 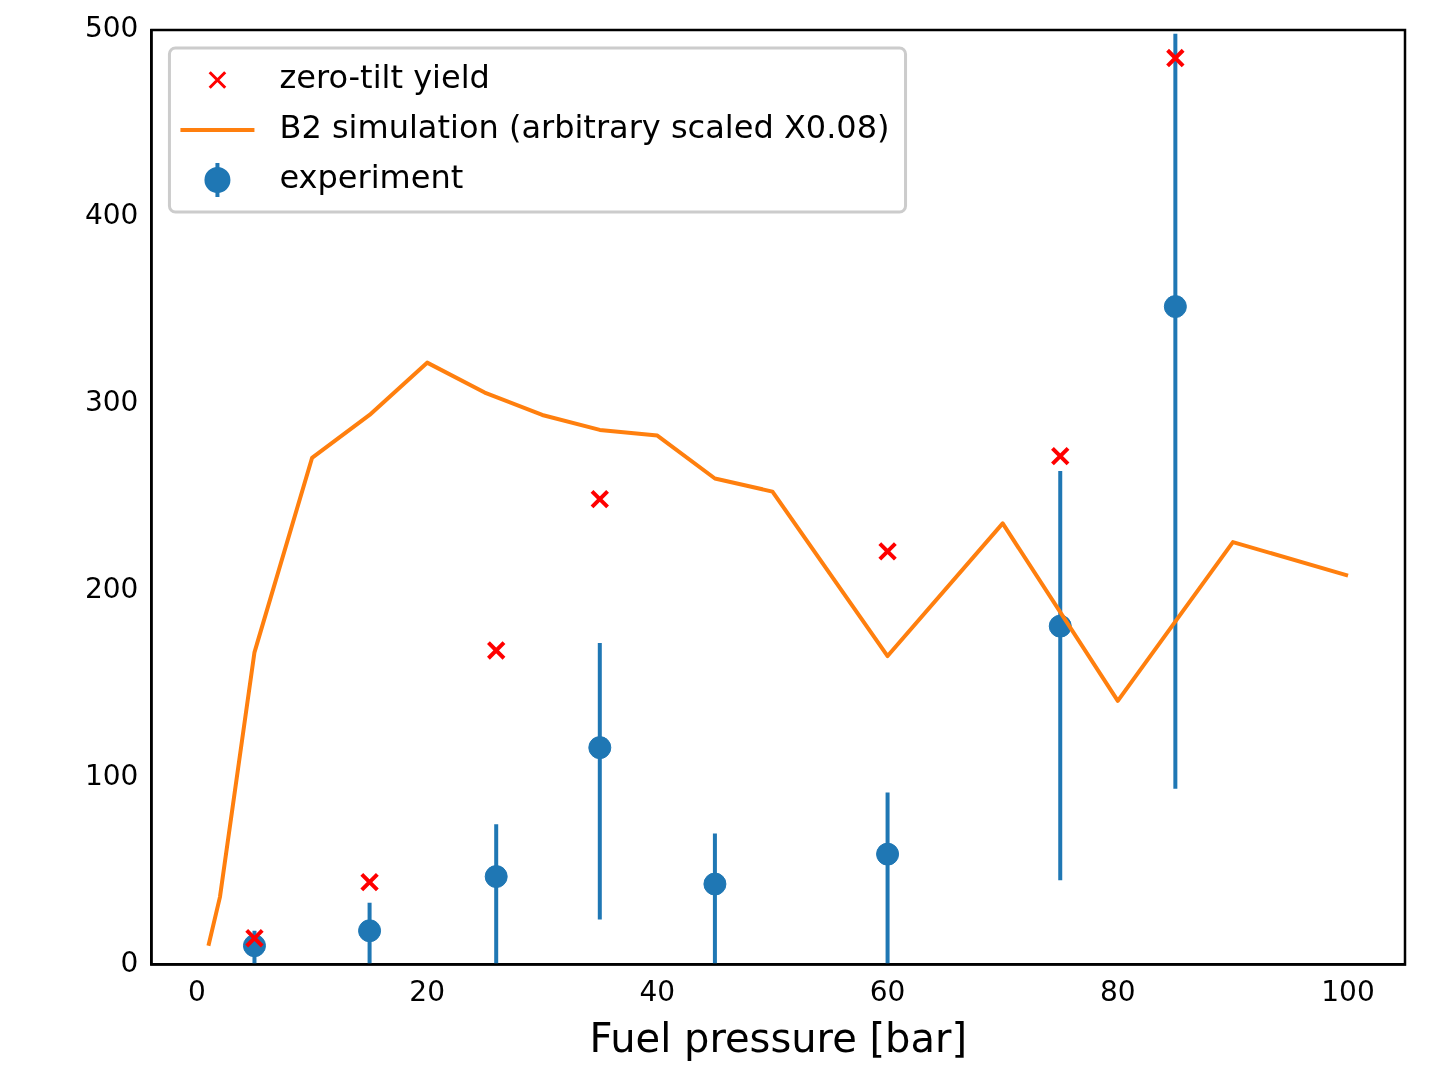 What do you see at coordinates (371, 177) in the screenshot?
I see `legend-label: experiment` at bounding box center [371, 177].